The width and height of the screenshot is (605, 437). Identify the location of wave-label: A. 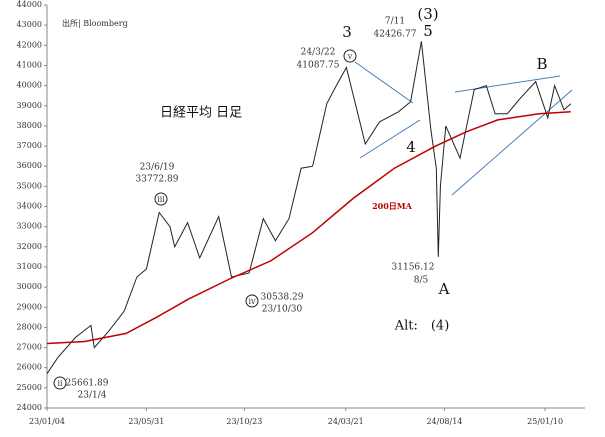
(444, 289).